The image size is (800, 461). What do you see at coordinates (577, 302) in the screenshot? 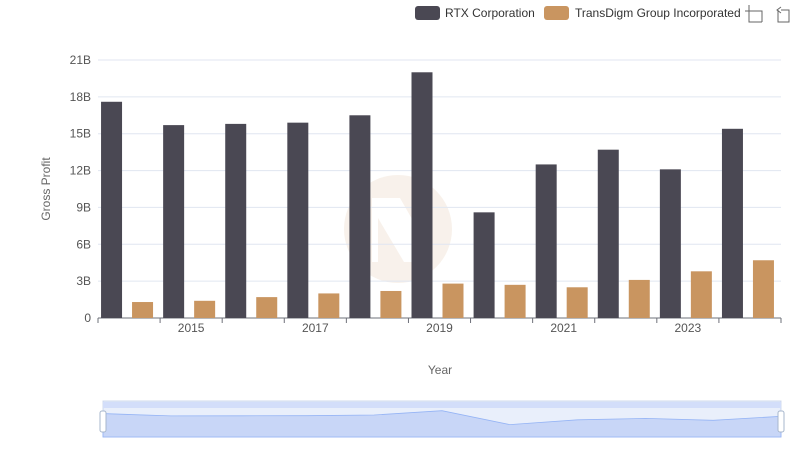
I see `bar-transdigm-2021` at bounding box center [577, 302].